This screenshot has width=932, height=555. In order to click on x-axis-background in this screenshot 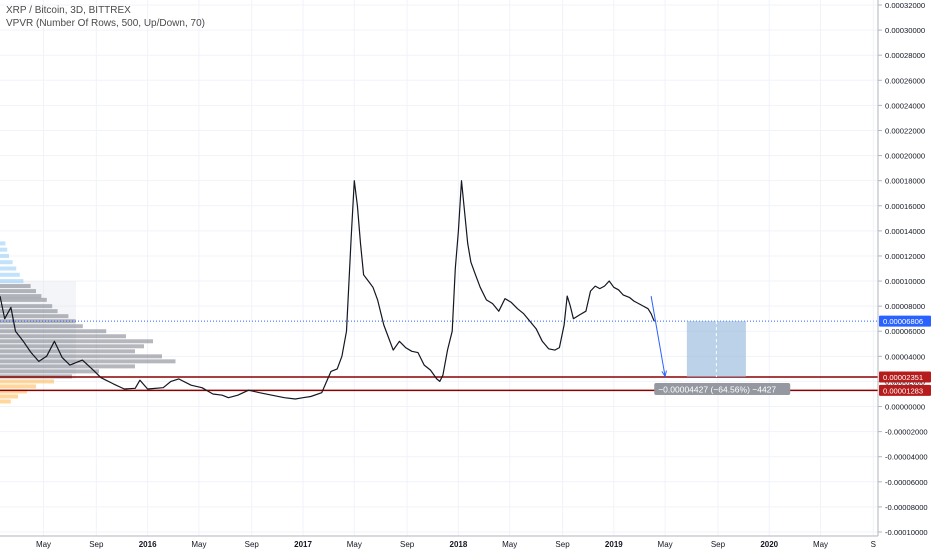, I will do `click(439, 543)`.